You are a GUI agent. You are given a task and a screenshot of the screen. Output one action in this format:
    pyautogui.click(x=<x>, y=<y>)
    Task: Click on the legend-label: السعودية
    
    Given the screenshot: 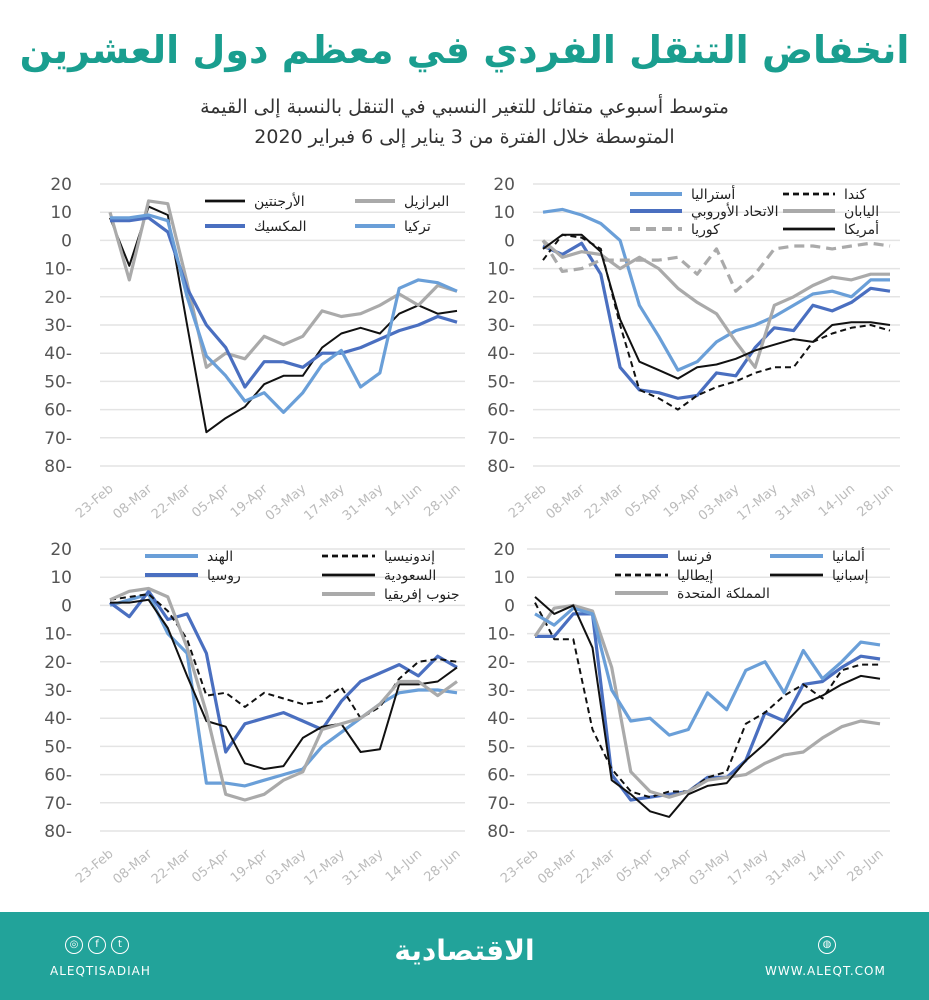 What is the action you would take?
    pyautogui.click(x=410, y=576)
    